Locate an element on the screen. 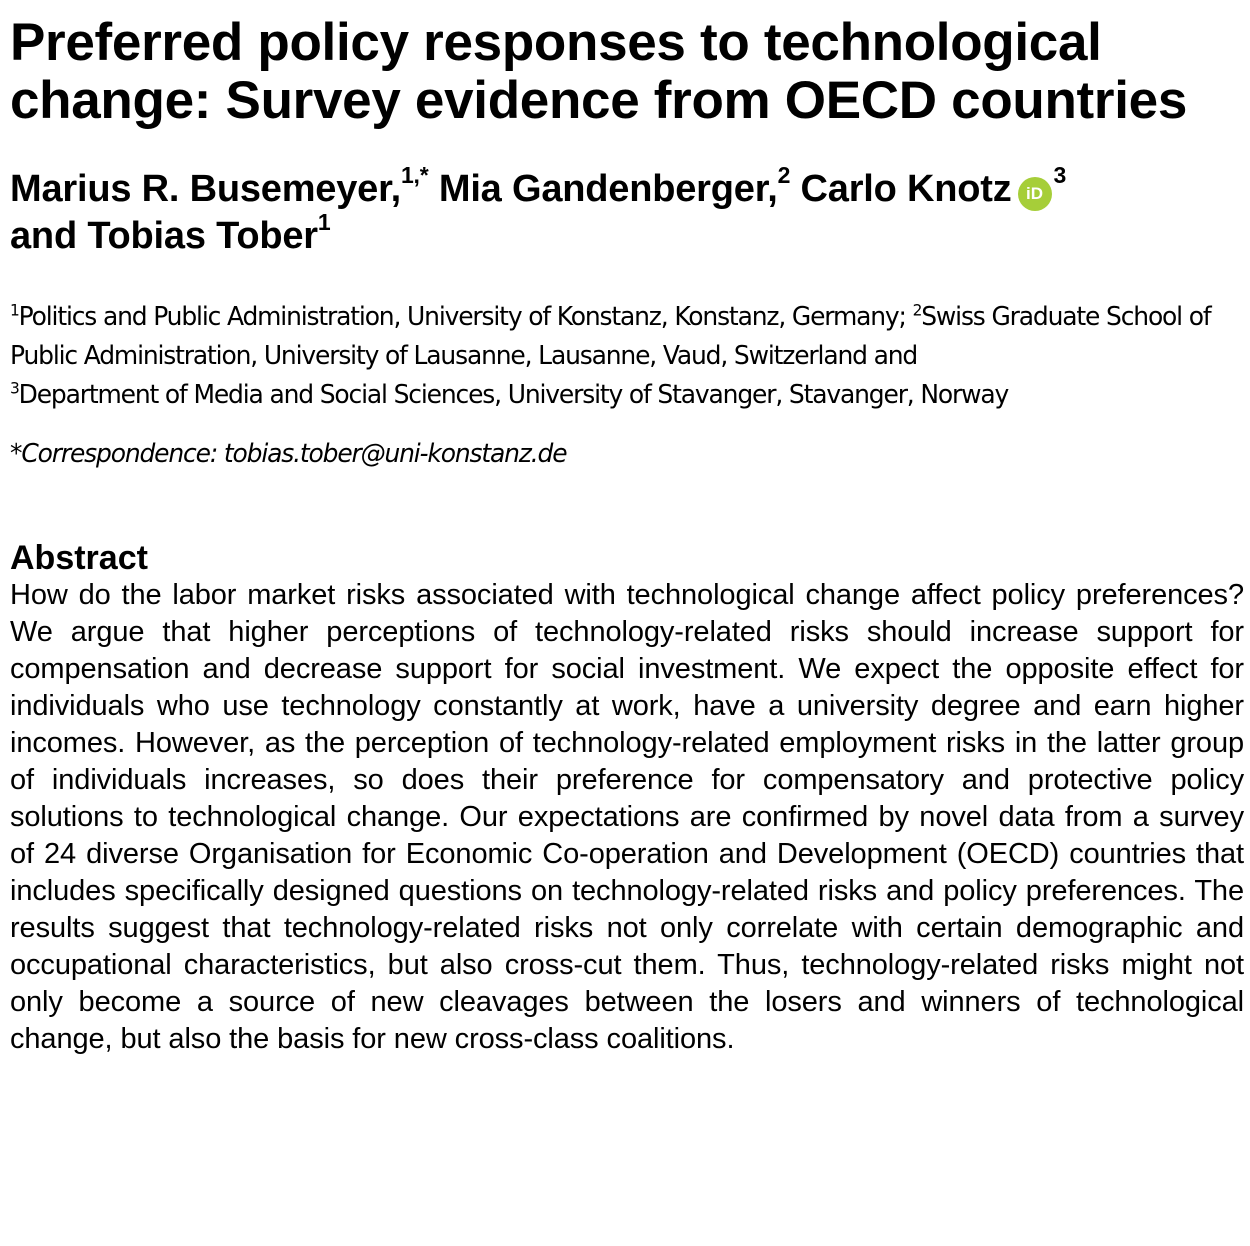 This screenshot has width=1250, height=1246. affiliation-marker: 1 is located at coordinates (15, 310).